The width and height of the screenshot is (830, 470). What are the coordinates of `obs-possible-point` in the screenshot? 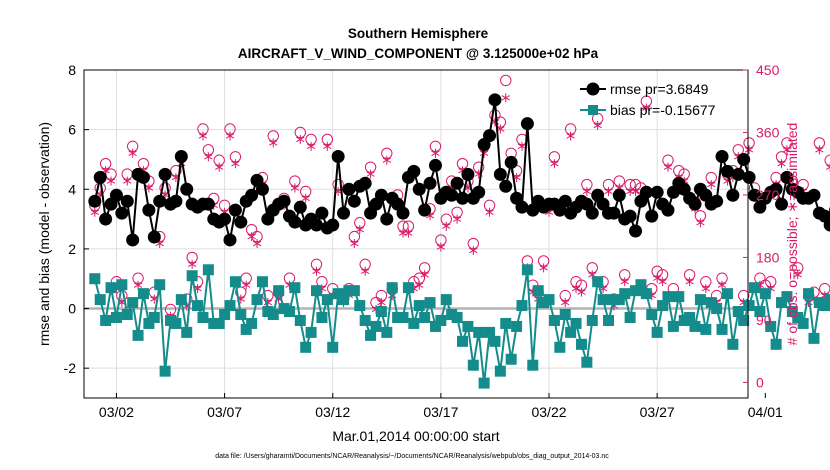 It's located at (827, 160).